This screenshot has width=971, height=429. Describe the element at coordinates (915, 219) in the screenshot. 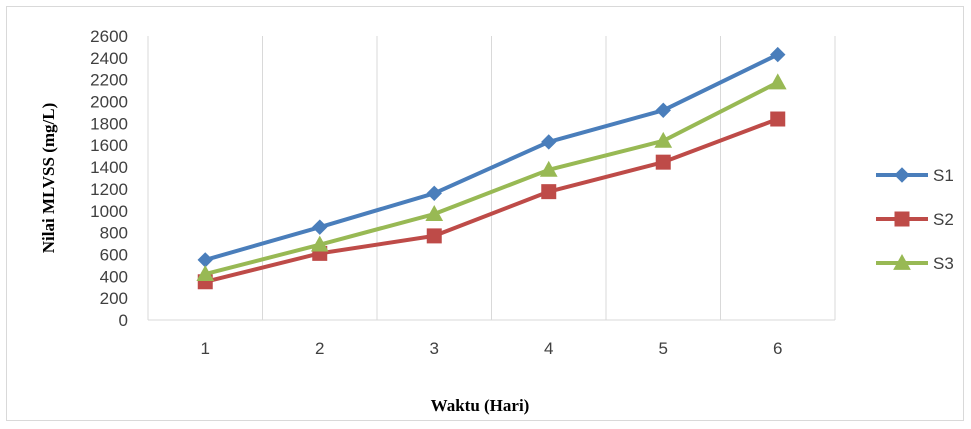

I see `legend: S1 S2 S3` at that location.